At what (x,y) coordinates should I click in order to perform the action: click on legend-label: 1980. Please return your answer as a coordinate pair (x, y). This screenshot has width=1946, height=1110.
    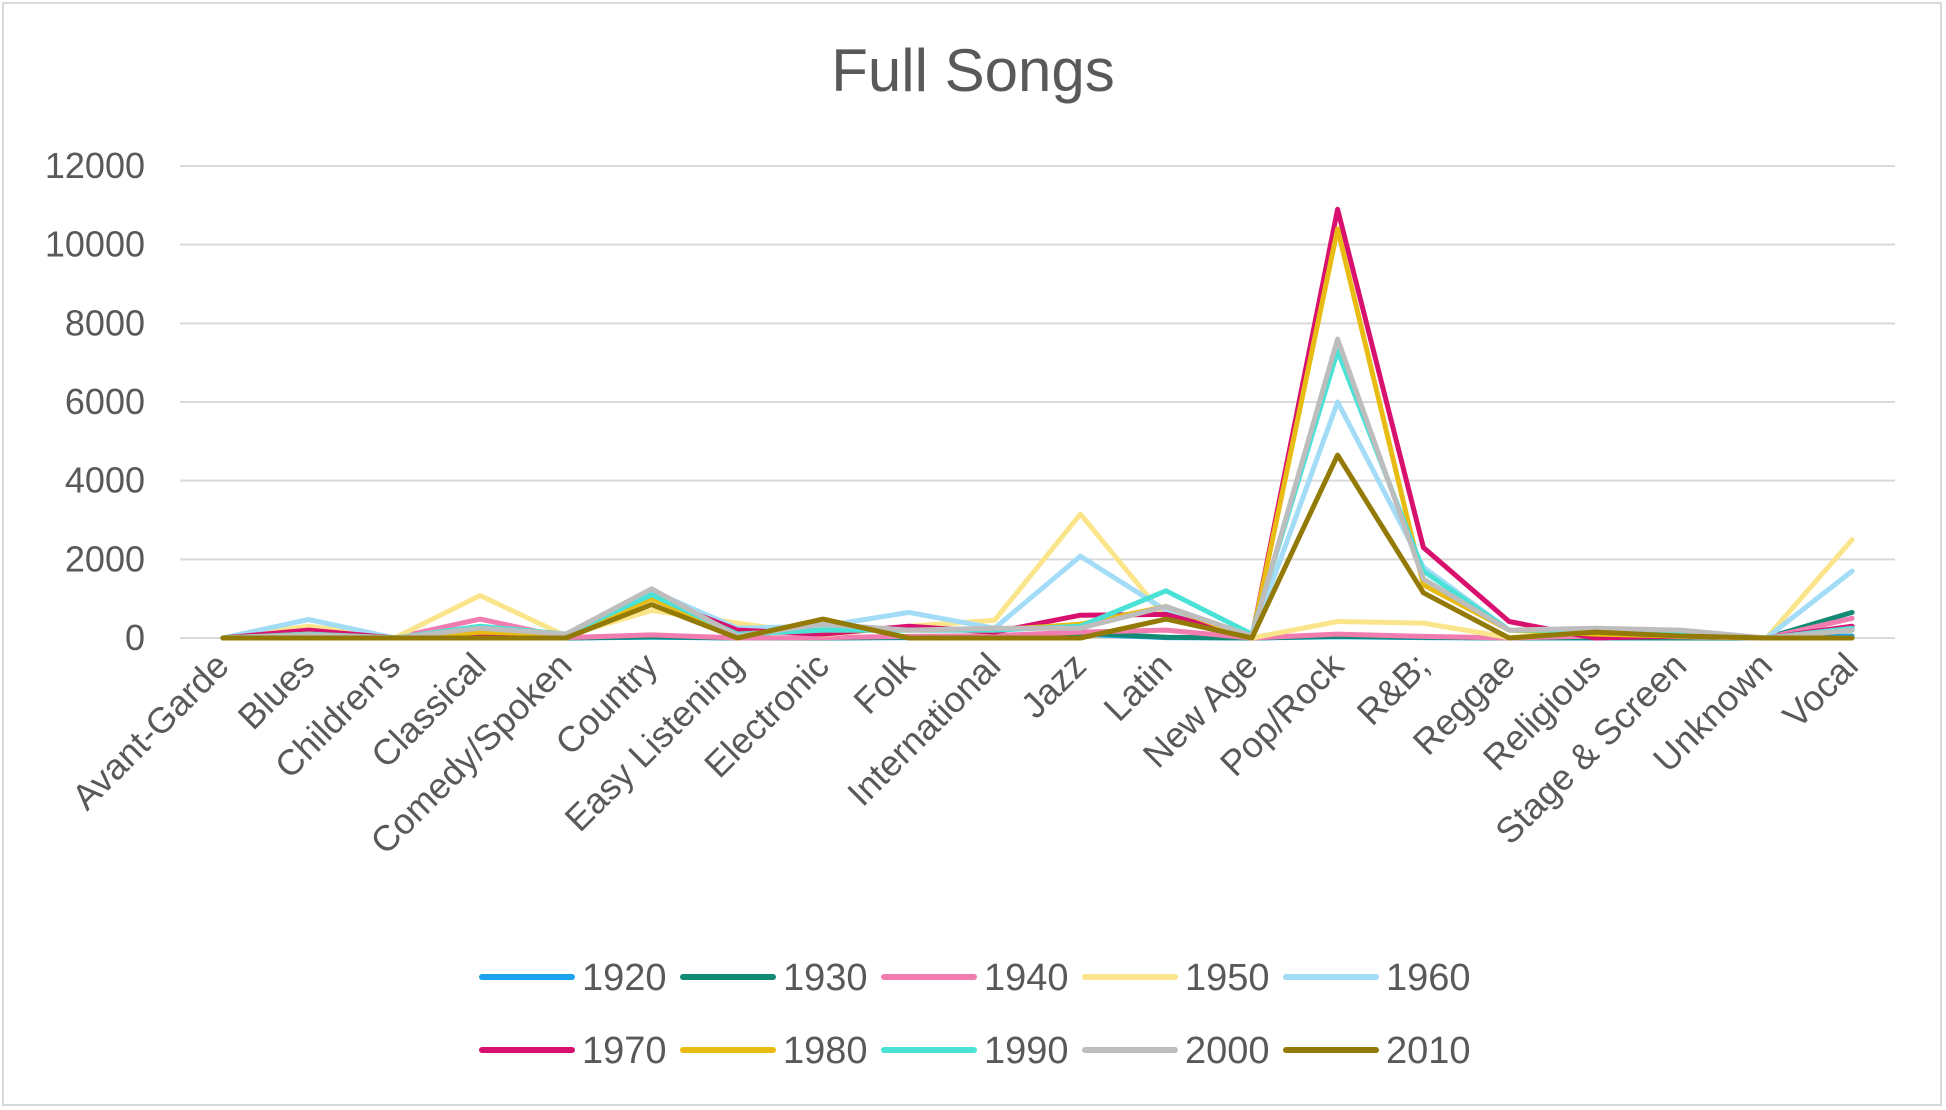
    Looking at the image, I should click on (825, 1051).